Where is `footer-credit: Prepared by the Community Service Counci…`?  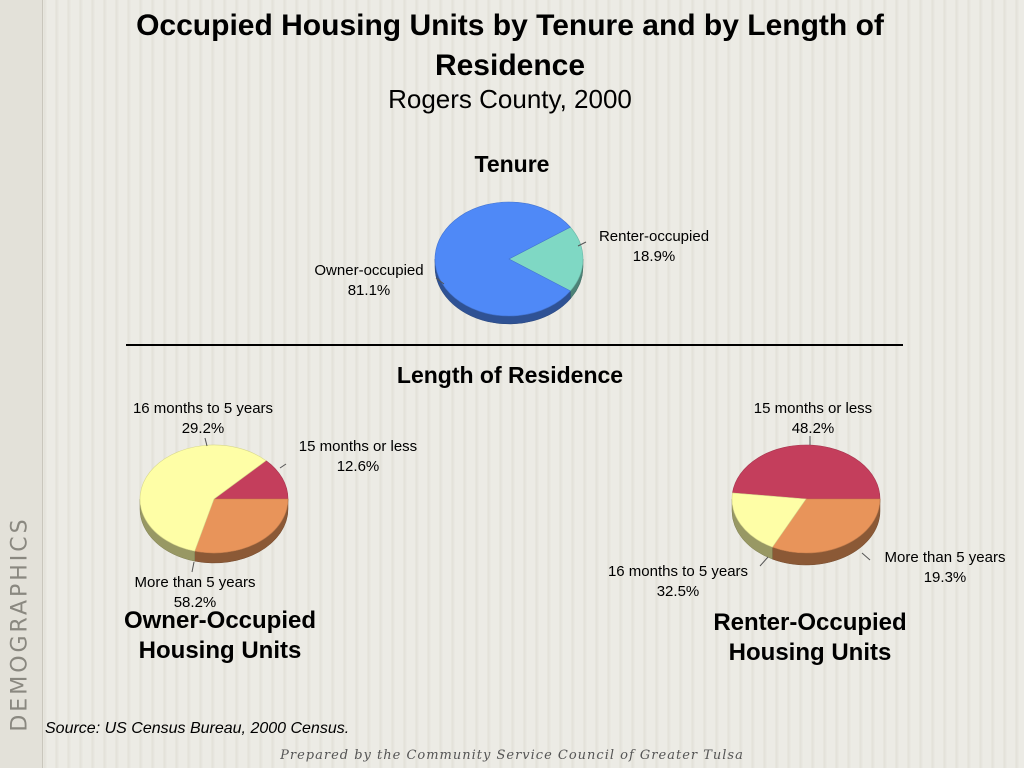
footer-credit: Prepared by the Community Service Counci… is located at coordinates (512, 755).